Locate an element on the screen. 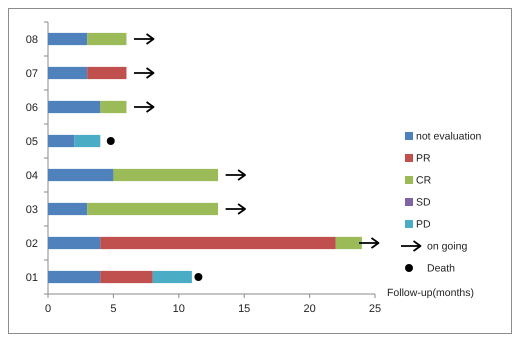 The width and height of the screenshot is (520, 342). legend-label: SD is located at coordinates (424, 202).